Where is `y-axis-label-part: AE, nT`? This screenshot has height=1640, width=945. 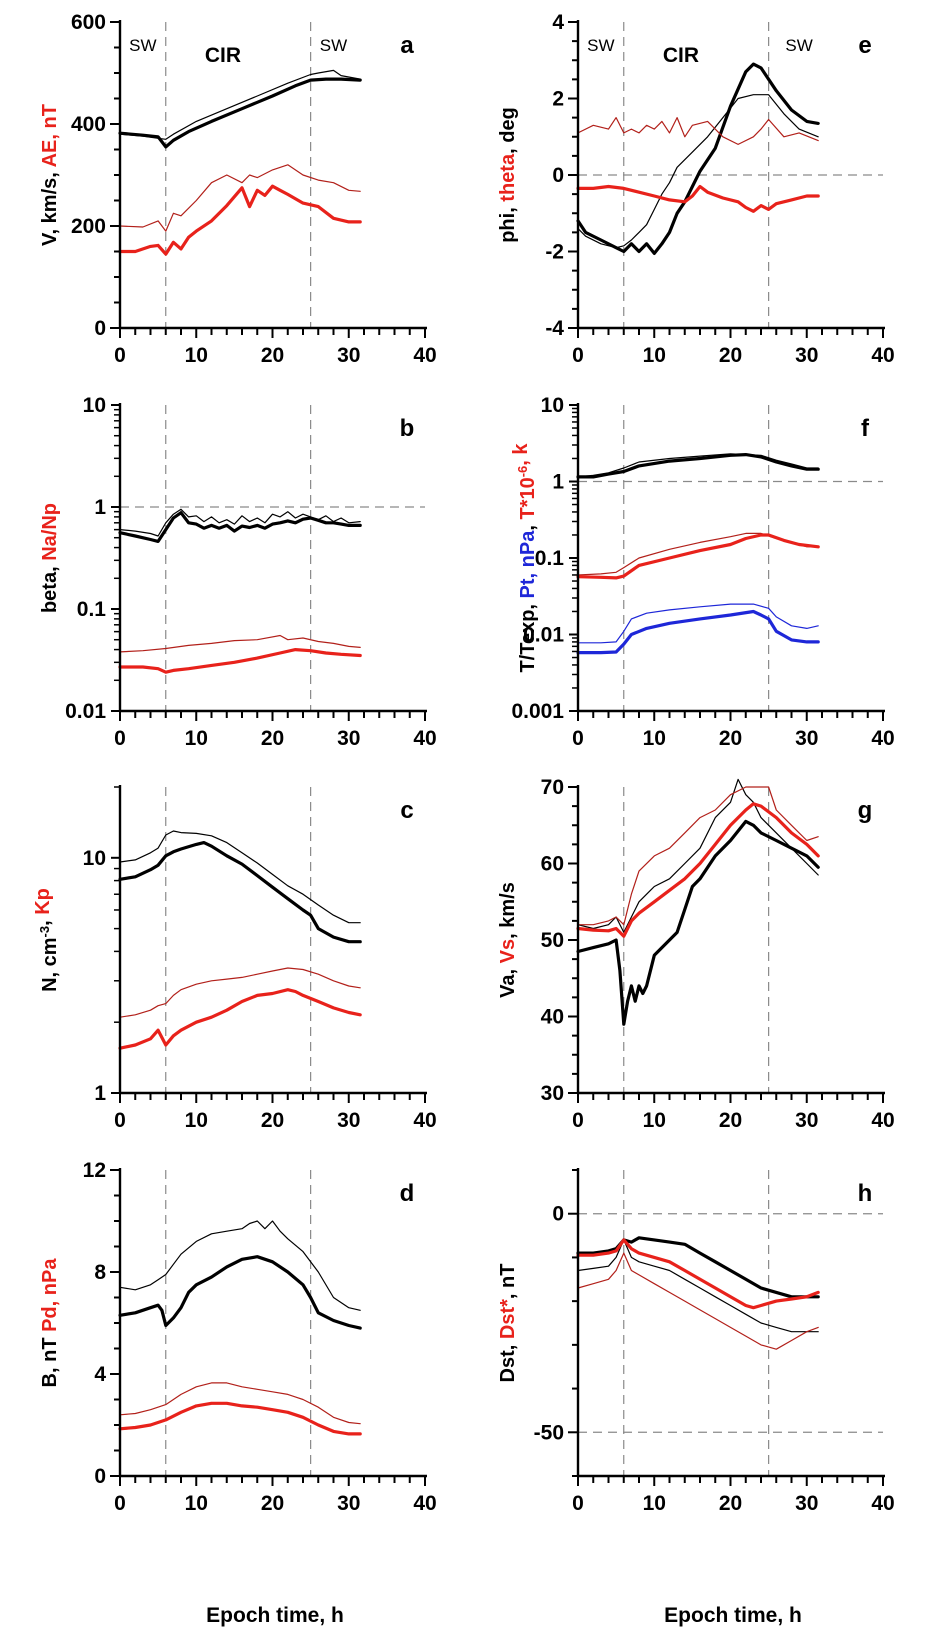 y-axis-label-part: AE, nT is located at coordinates (50, 135).